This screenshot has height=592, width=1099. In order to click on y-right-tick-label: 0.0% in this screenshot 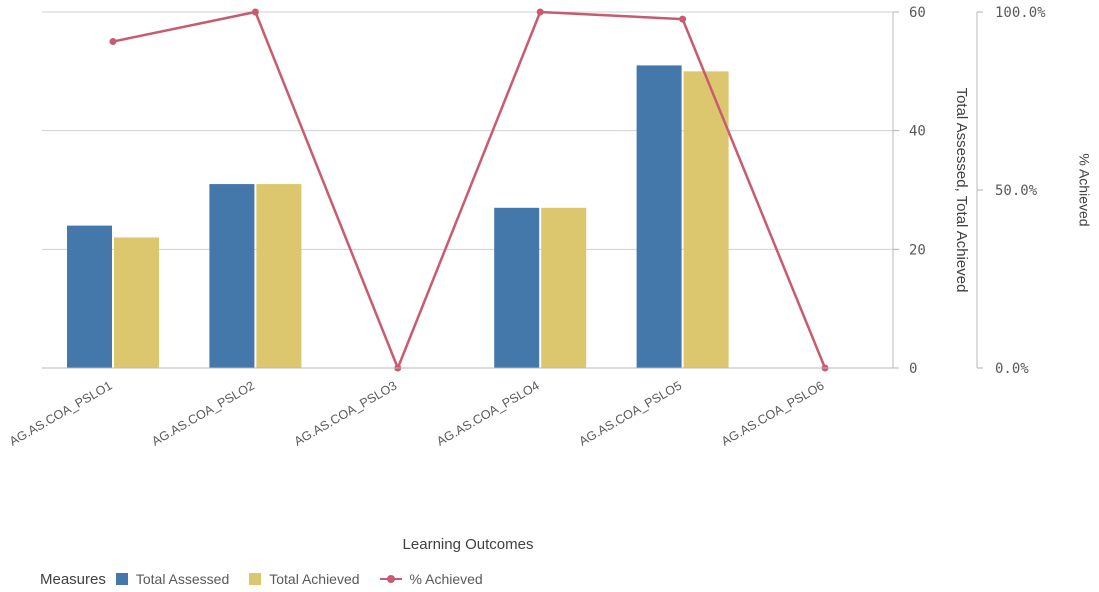, I will do `click(1012, 369)`.